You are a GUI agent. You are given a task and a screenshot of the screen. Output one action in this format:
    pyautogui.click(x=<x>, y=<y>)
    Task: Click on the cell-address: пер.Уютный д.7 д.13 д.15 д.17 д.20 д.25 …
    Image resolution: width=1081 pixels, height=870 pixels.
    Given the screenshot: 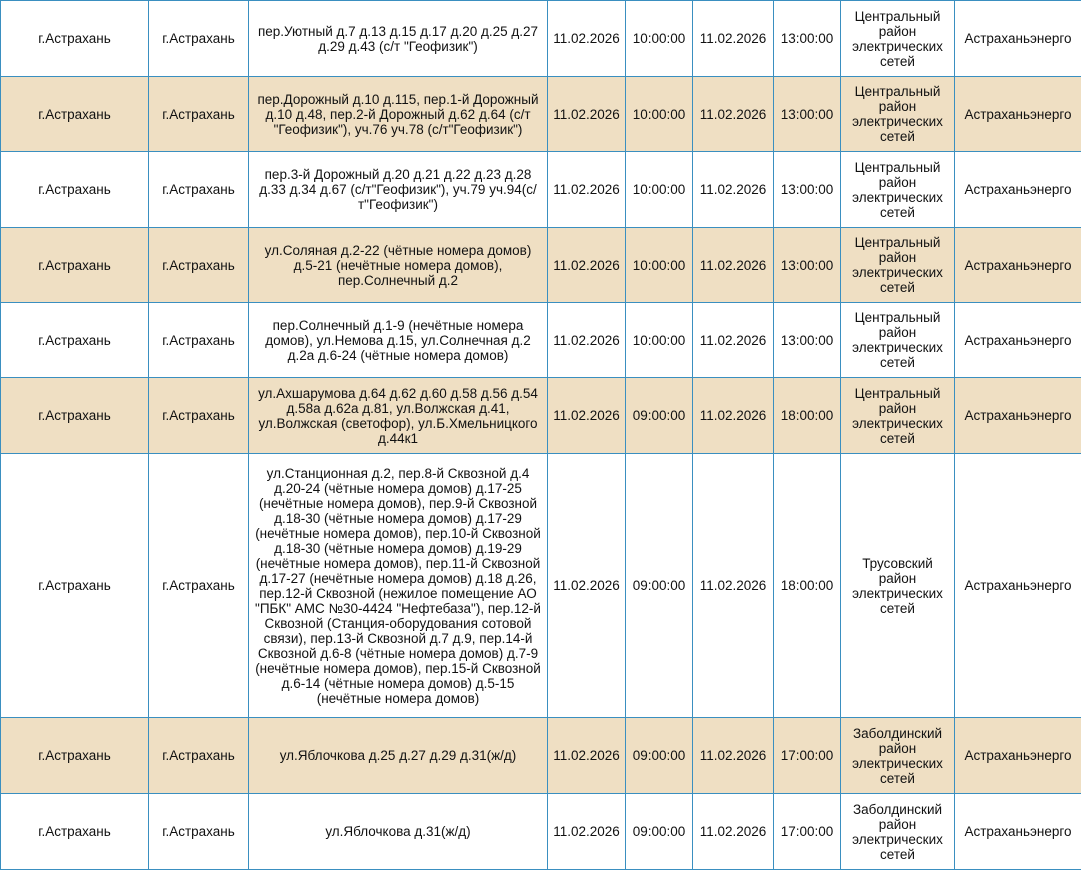 What is the action you would take?
    pyautogui.click(x=398, y=39)
    